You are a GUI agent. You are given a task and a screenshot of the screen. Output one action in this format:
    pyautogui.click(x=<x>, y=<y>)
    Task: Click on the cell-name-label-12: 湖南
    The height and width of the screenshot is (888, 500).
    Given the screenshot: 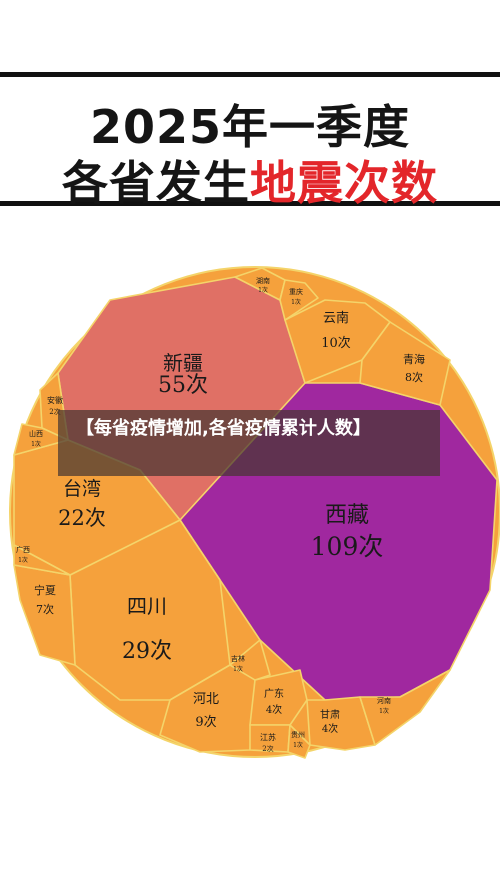 What is the action you would take?
    pyautogui.click(x=263, y=280)
    